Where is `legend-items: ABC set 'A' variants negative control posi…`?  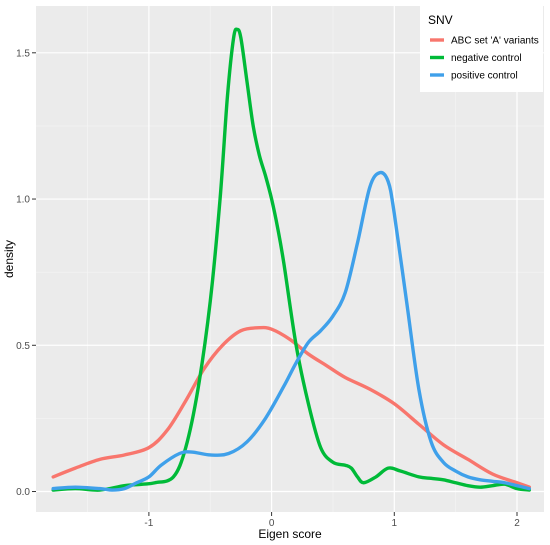
legend-items: ABC set 'A' variants negative control posi… is located at coordinates (484, 59).